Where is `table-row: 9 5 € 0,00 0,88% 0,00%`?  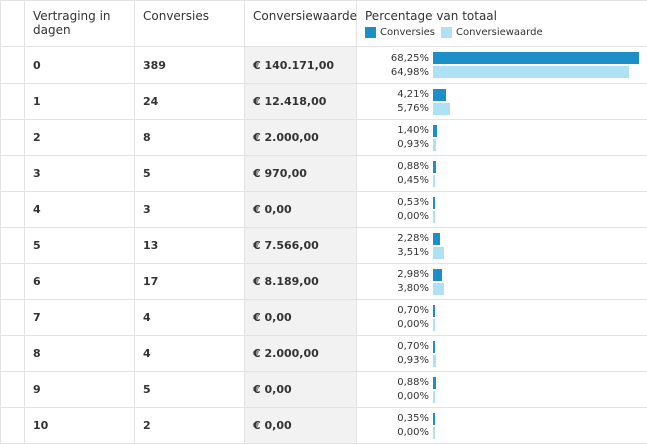
table-row: 9 5 € 0,00 0,88% 0,00% is located at coordinates (324, 390).